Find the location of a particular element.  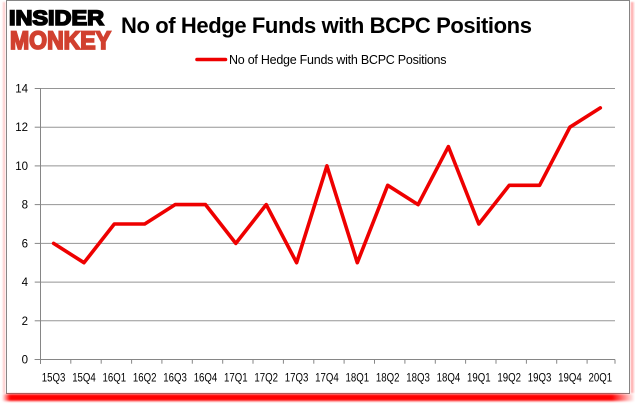

svg-text: 18Q1 is located at coordinates (358, 378).